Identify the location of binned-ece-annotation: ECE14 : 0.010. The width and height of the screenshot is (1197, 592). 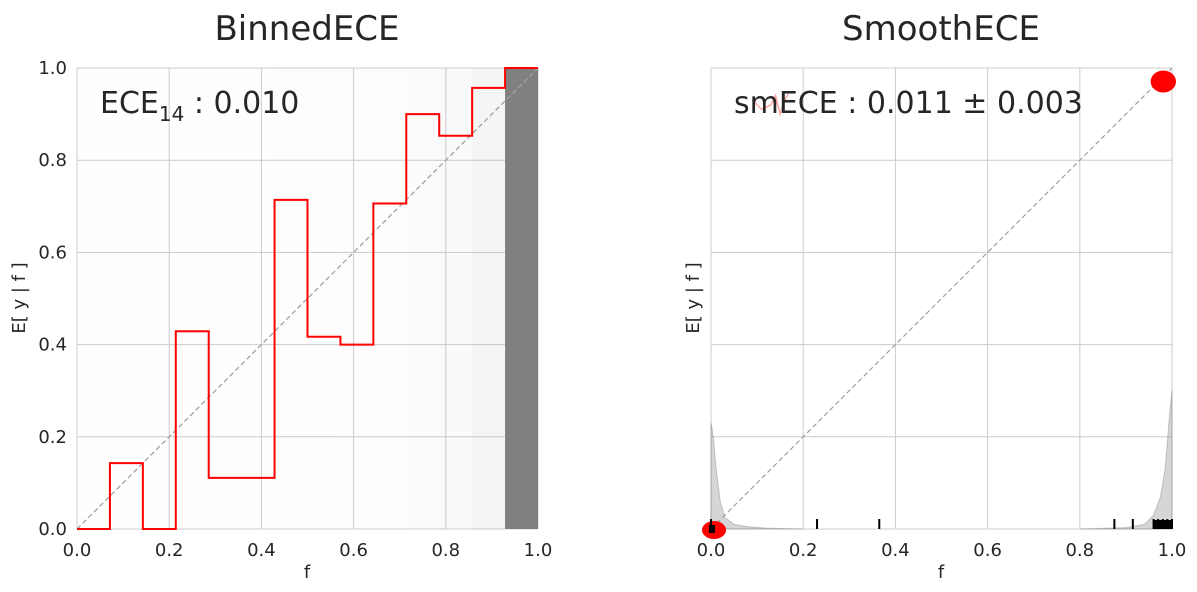
(199, 106).